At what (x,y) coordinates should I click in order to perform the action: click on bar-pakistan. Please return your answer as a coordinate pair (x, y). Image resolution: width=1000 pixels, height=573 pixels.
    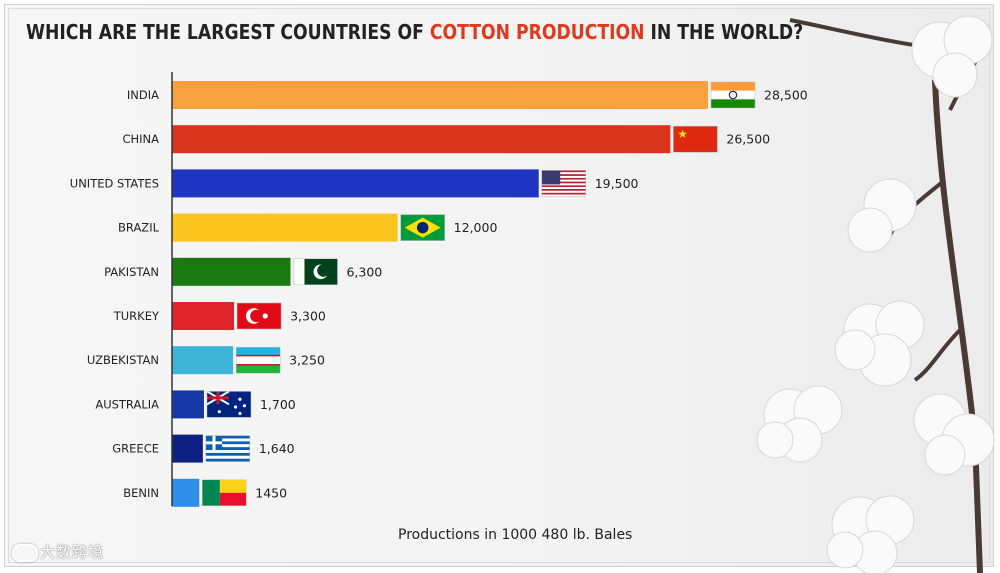
    Looking at the image, I should click on (231, 271).